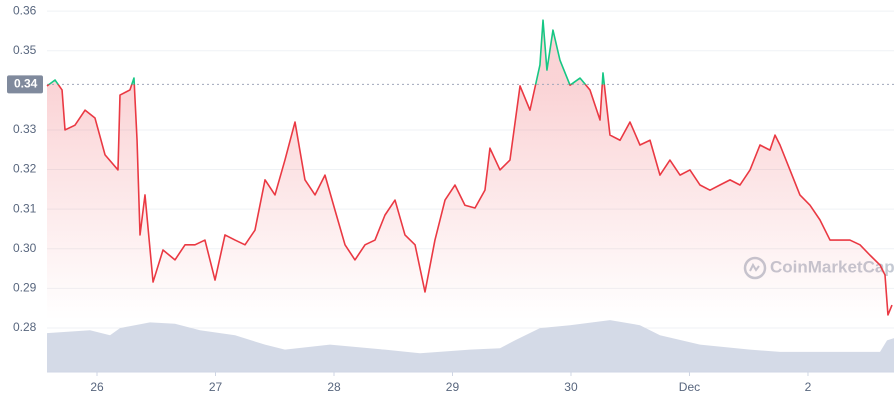  Describe the element at coordinates (25, 50) in the screenshot. I see `y-tick-label: 0.35` at that location.